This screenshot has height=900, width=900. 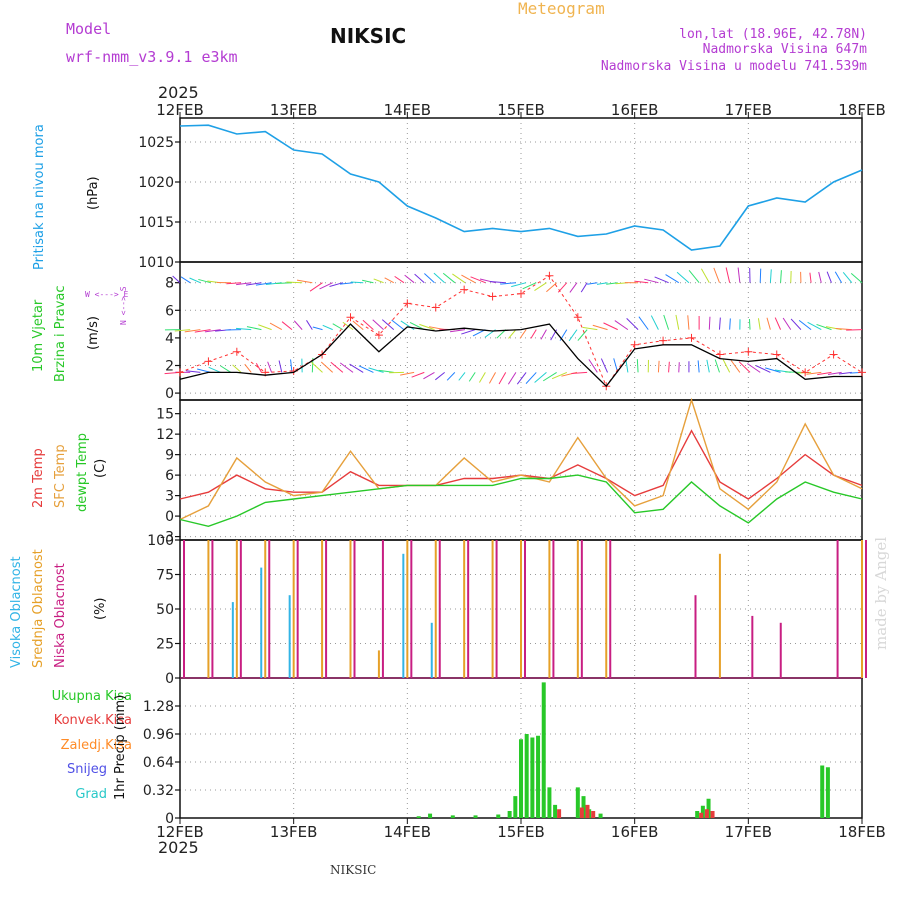 What do you see at coordinates (93, 720) in the screenshot?
I see `precip-label-conv: Konvek.Kisa` at bounding box center [93, 720].